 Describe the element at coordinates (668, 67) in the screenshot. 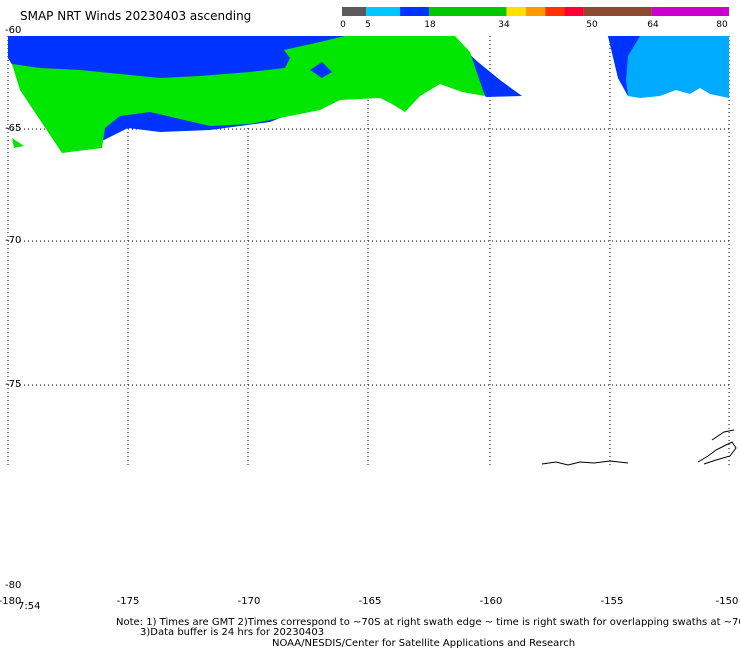

I see `wind-swath-light` at that location.